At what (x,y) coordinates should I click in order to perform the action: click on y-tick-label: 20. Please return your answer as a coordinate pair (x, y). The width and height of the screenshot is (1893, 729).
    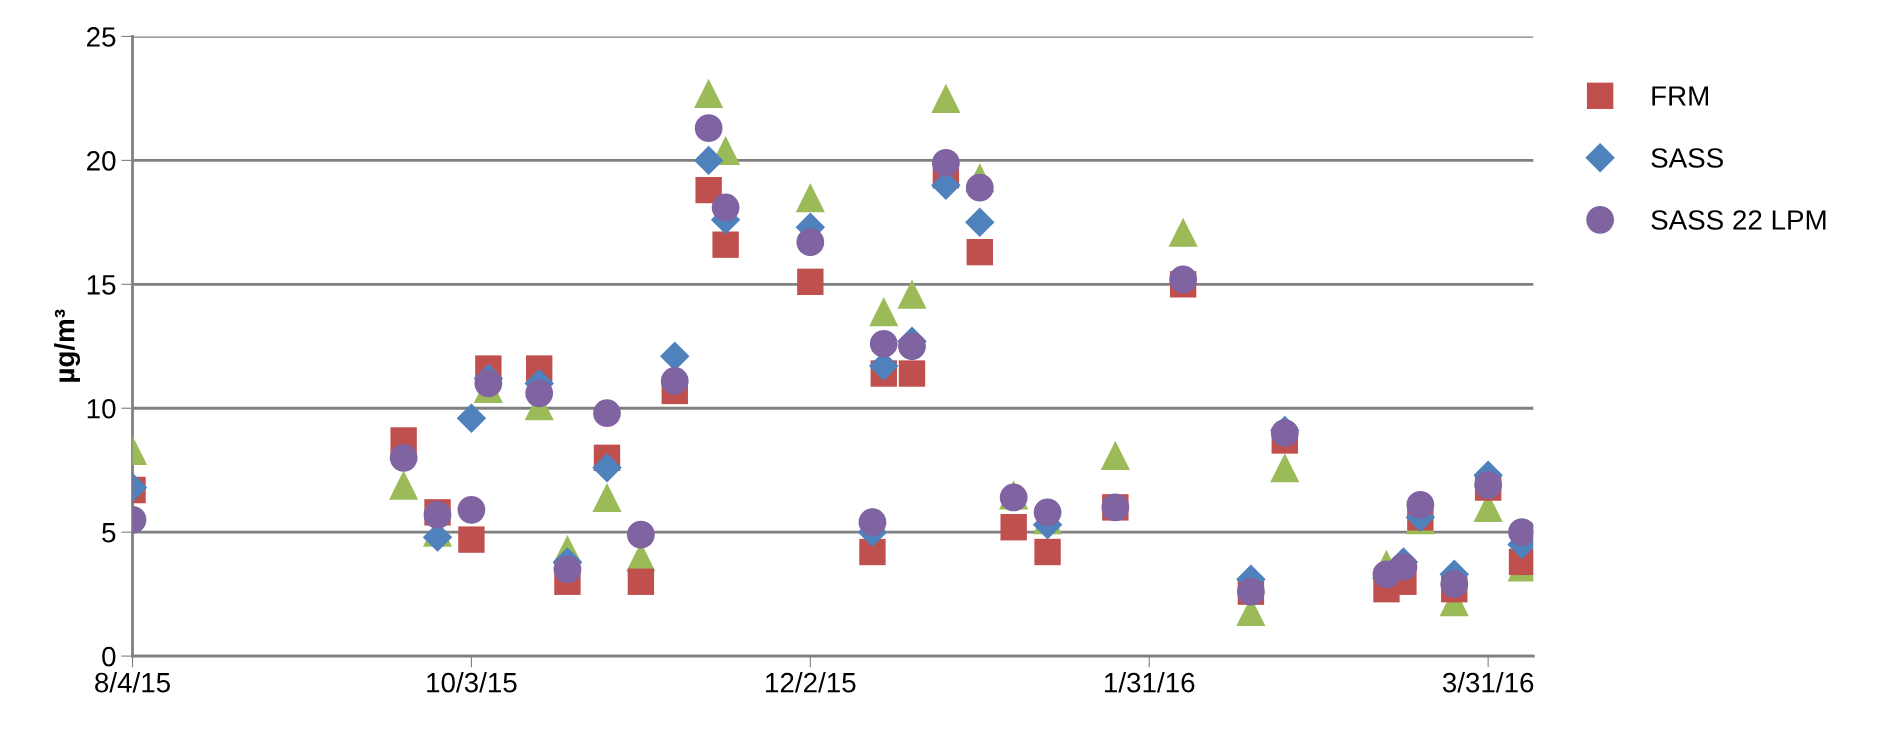
    Looking at the image, I should click on (101, 161).